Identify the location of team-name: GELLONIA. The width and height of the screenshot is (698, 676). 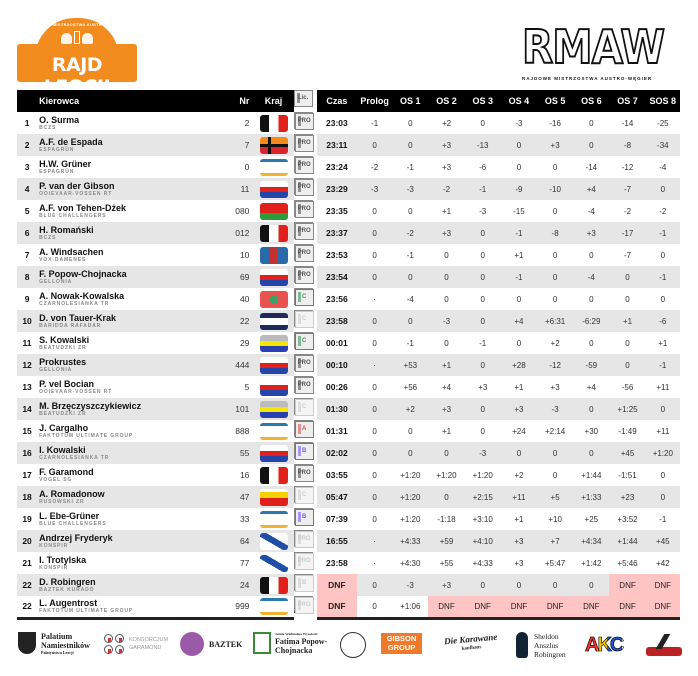
(56, 369).